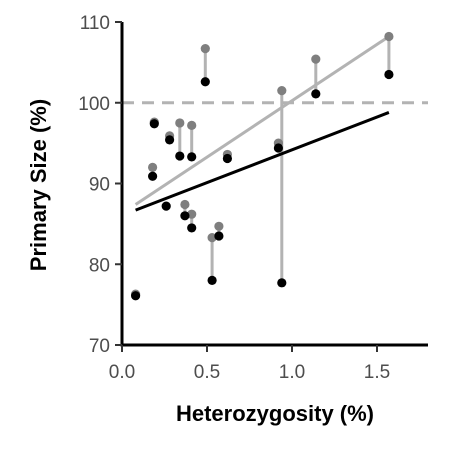 The height and width of the screenshot is (450, 450). Describe the element at coordinates (377, 372) in the screenshot. I see `x-tick-label: 1.5` at that location.